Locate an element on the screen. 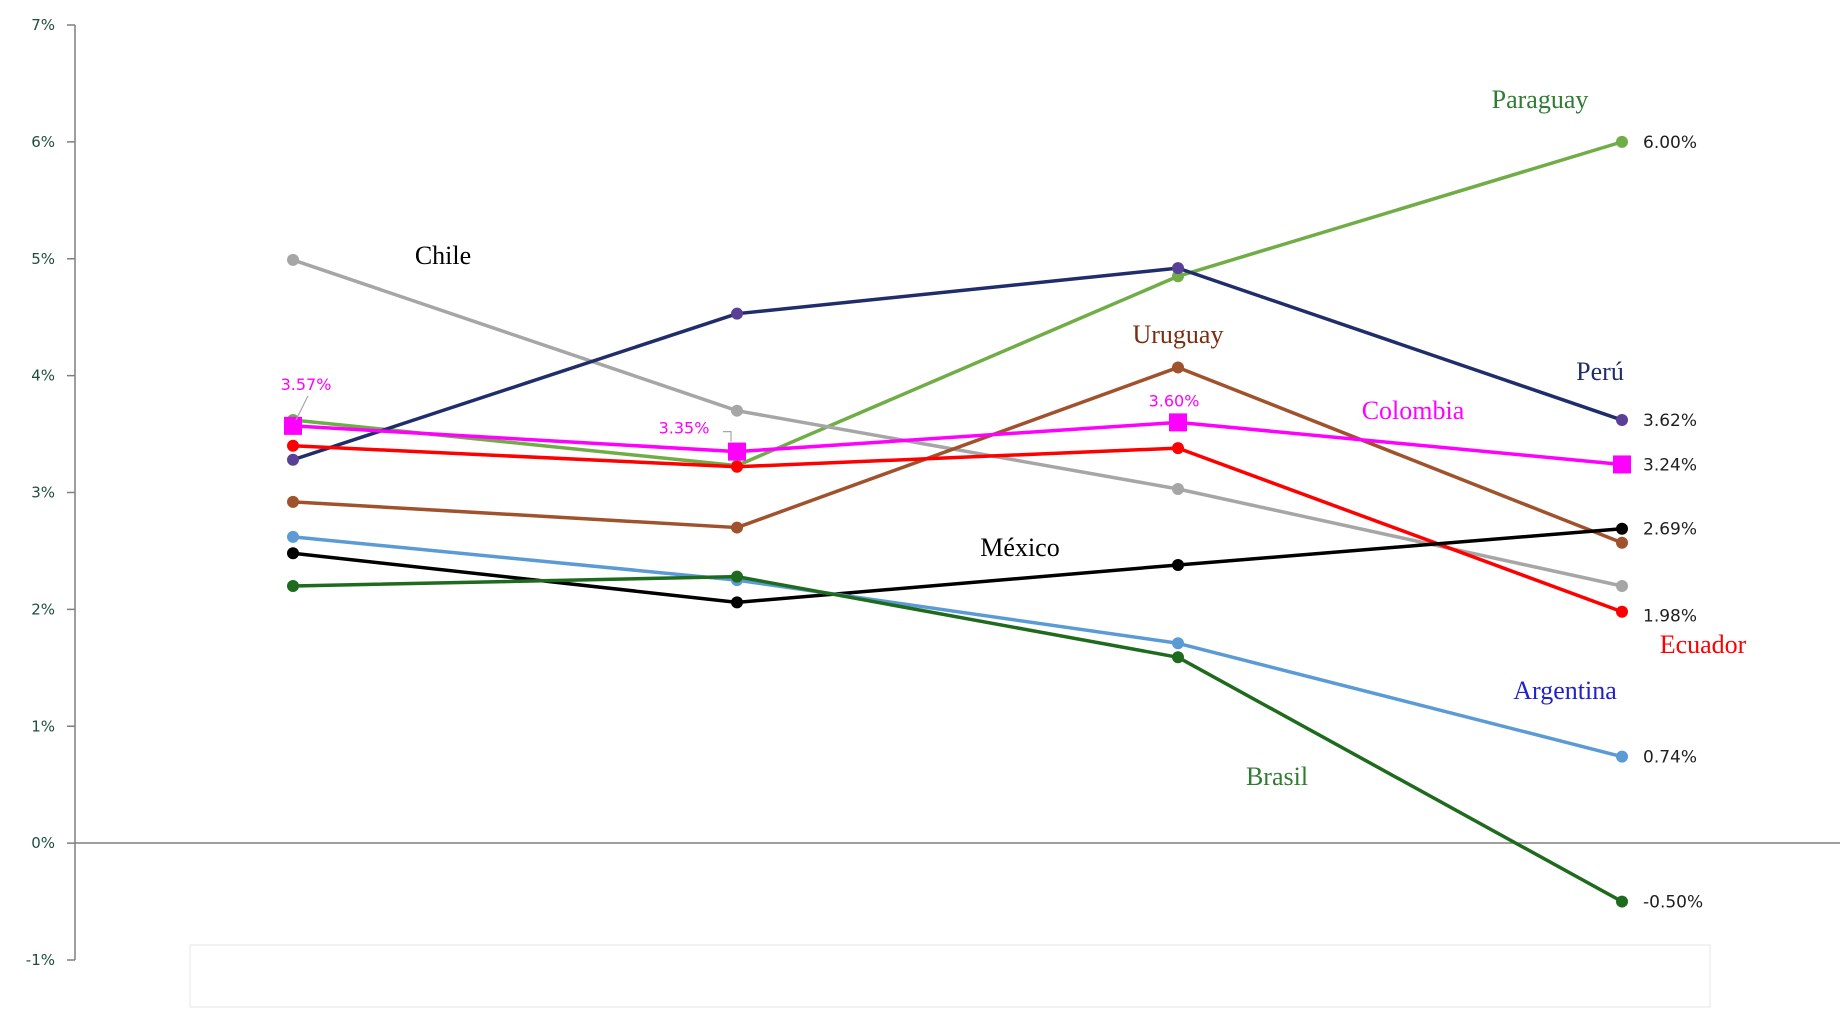  series-line-uruguay is located at coordinates (957, 455).